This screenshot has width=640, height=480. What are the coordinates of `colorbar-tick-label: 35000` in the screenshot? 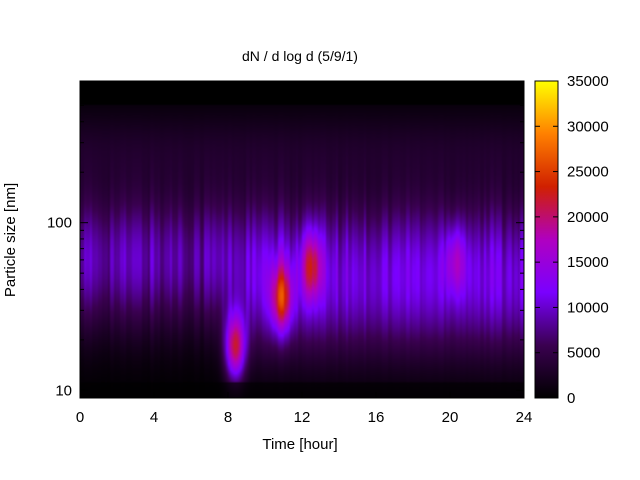 It's located at (588, 81).